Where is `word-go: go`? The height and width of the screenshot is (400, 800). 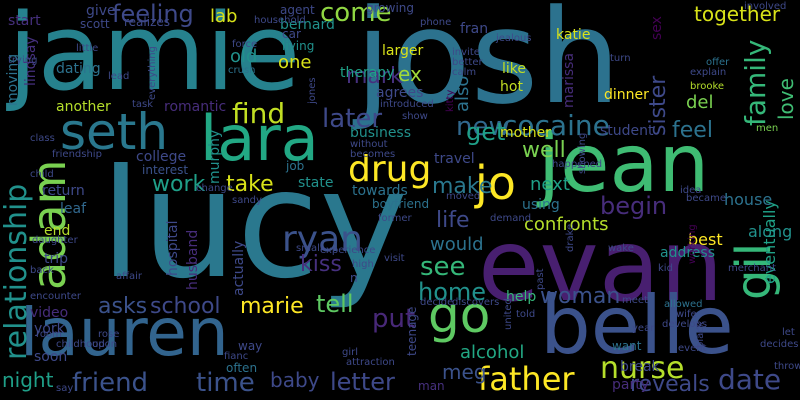 word-go: go is located at coordinates (459, 315).